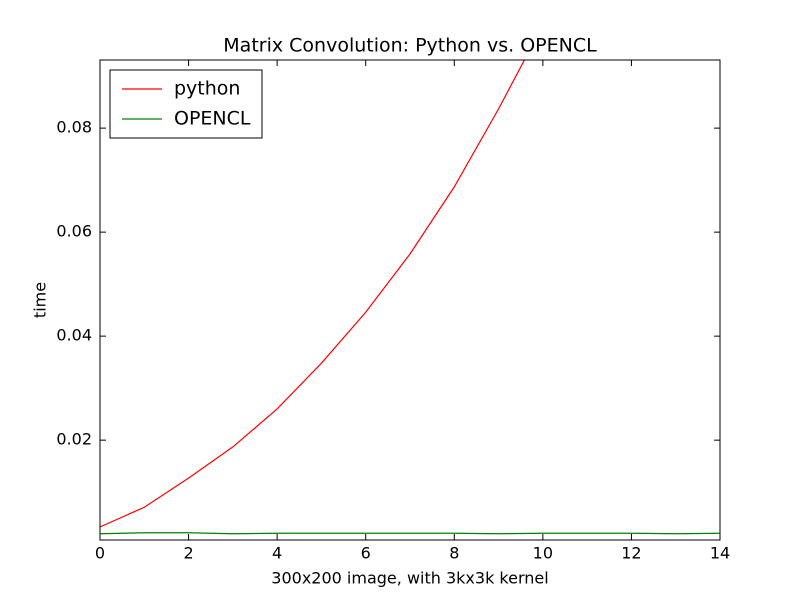 The image size is (800, 600). Describe the element at coordinates (188, 553) in the screenshot. I see `x-tick-label: 2` at that location.